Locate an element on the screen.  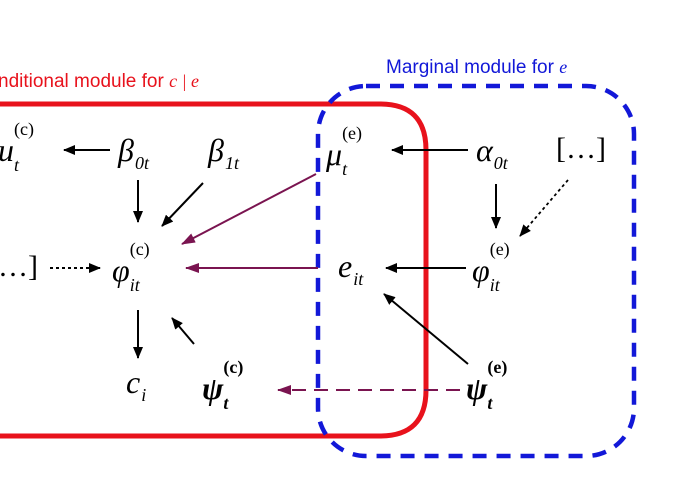
node-phi-e-base: φ is located at coordinates (481, 270).